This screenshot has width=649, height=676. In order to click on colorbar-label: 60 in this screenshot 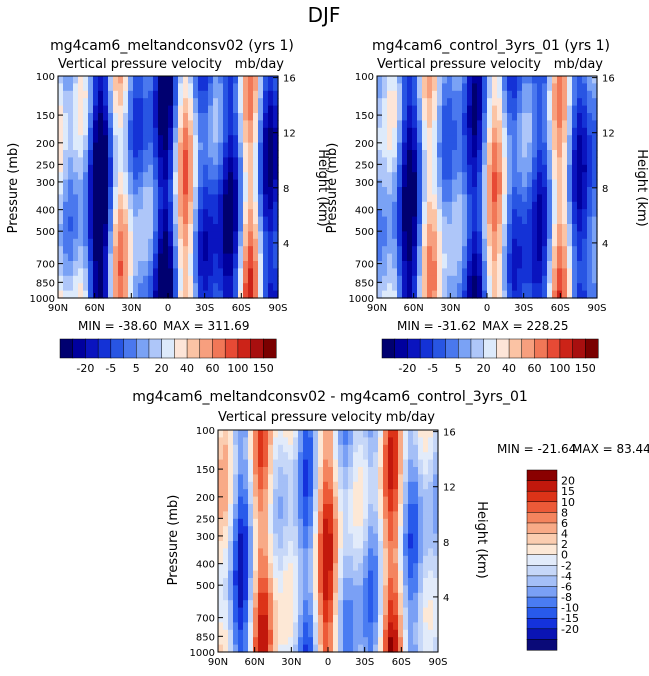, I will do `click(534, 368)`.